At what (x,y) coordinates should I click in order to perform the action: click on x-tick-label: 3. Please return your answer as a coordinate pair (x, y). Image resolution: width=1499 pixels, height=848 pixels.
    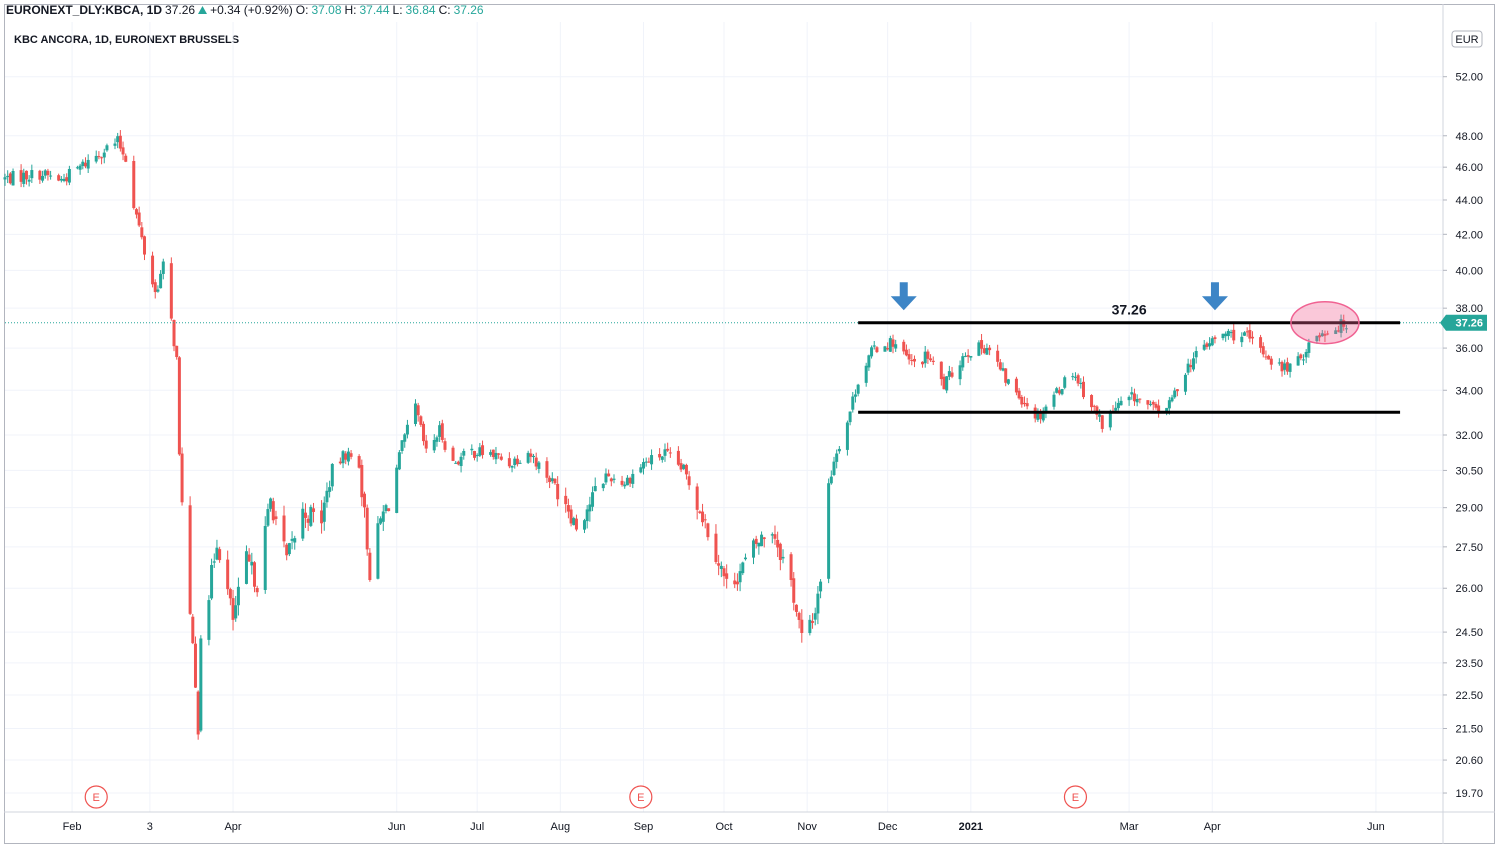
    Looking at the image, I should click on (150, 827).